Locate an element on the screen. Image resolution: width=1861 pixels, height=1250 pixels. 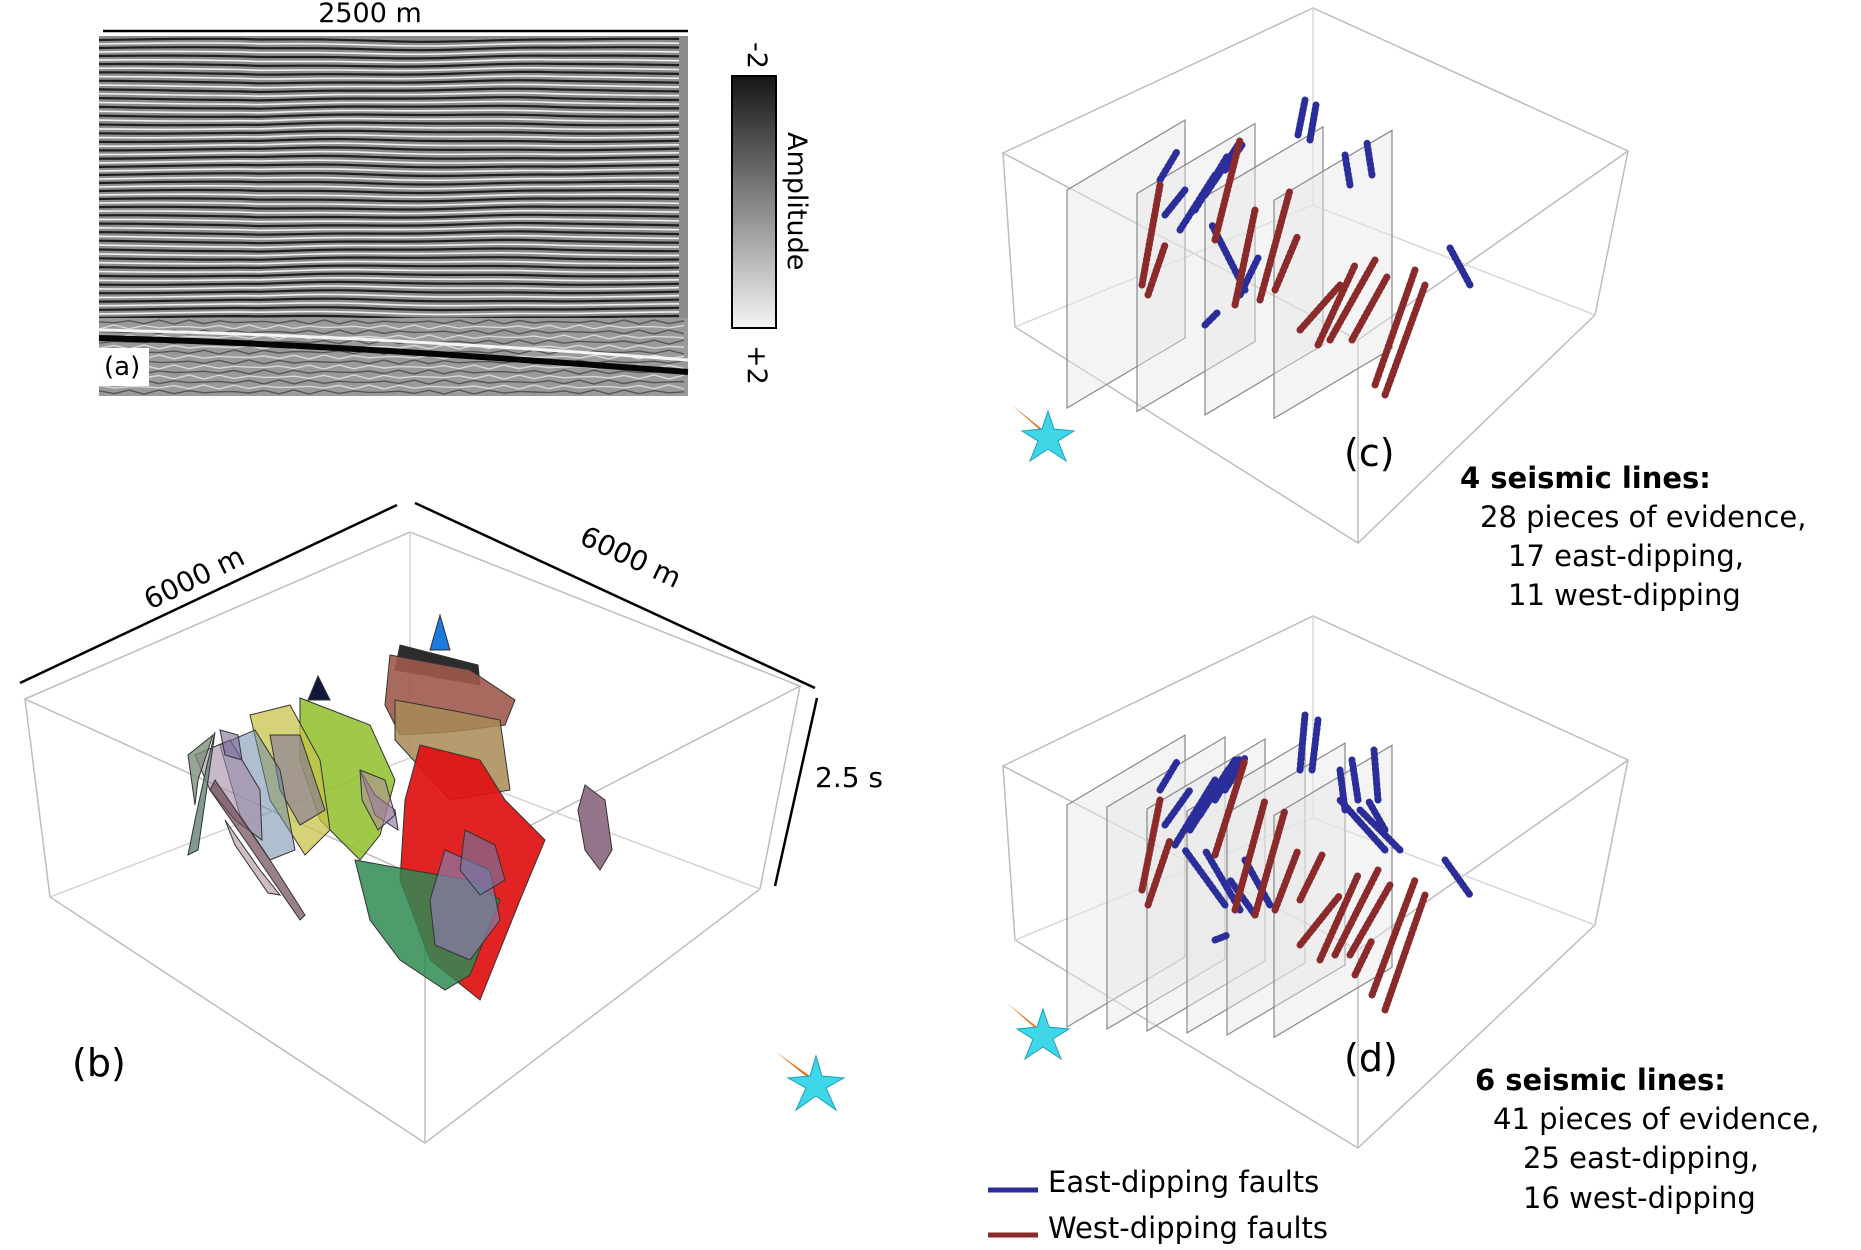
colorbar-max-label: +2 is located at coordinates (756, 365).